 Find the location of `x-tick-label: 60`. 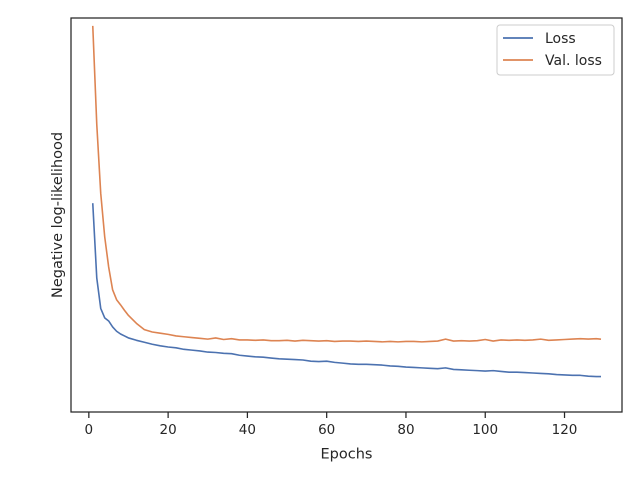

x-tick-label: 60 is located at coordinates (326, 430).